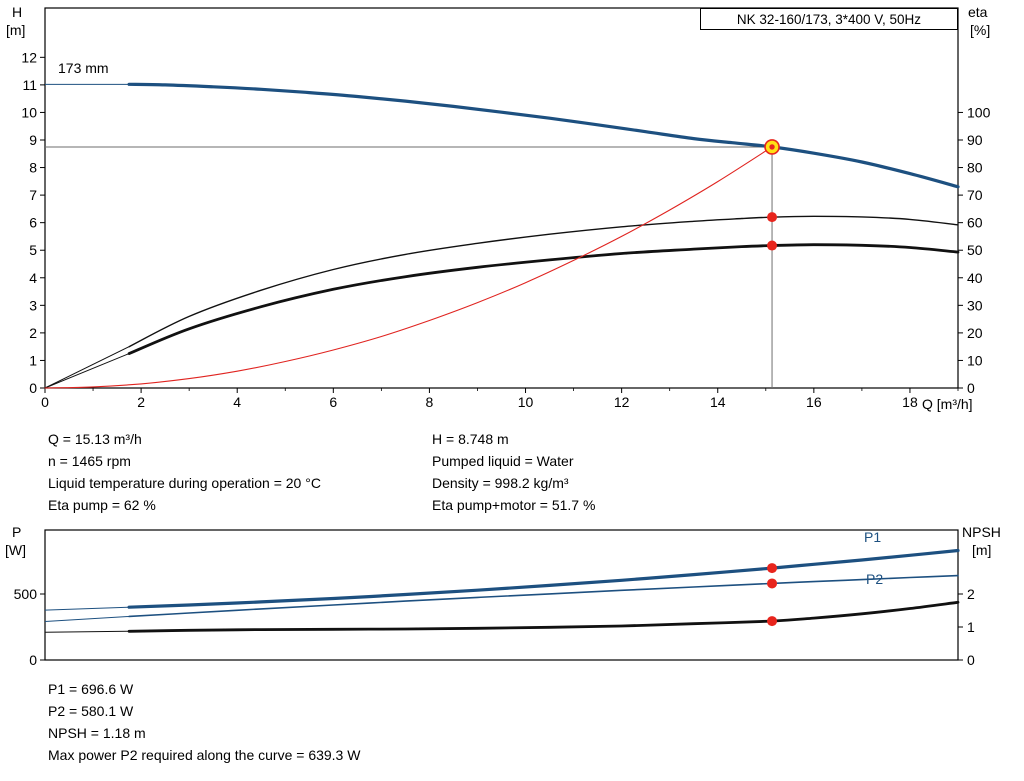 This screenshot has height=781, width=1024. Describe the element at coordinates (814, 402) in the screenshot. I see `x-tick-label: 16` at that location.